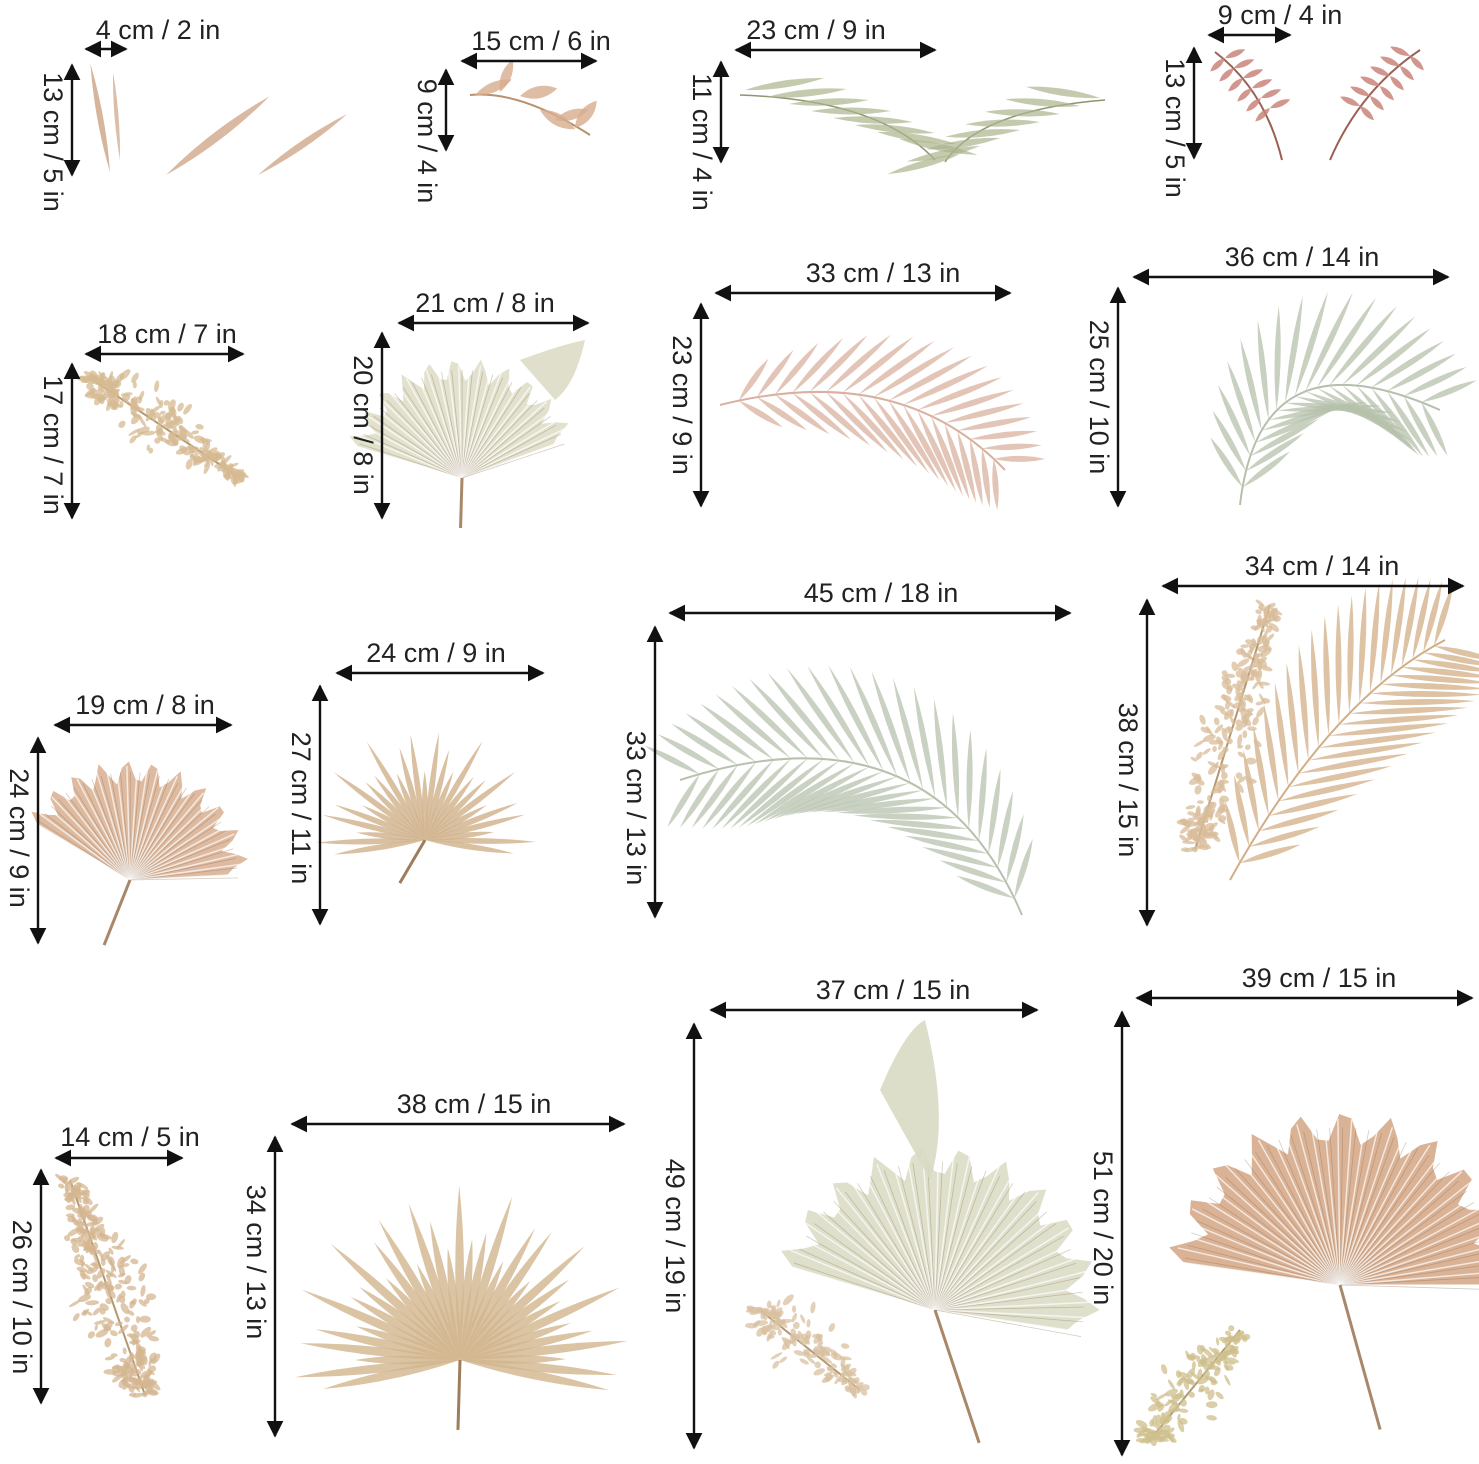 Image resolution: width=1479 pixels, height=1464 pixels. Describe the element at coordinates (883, 273) in the screenshot. I see `width-label: 33 cm / 13 in` at that location.